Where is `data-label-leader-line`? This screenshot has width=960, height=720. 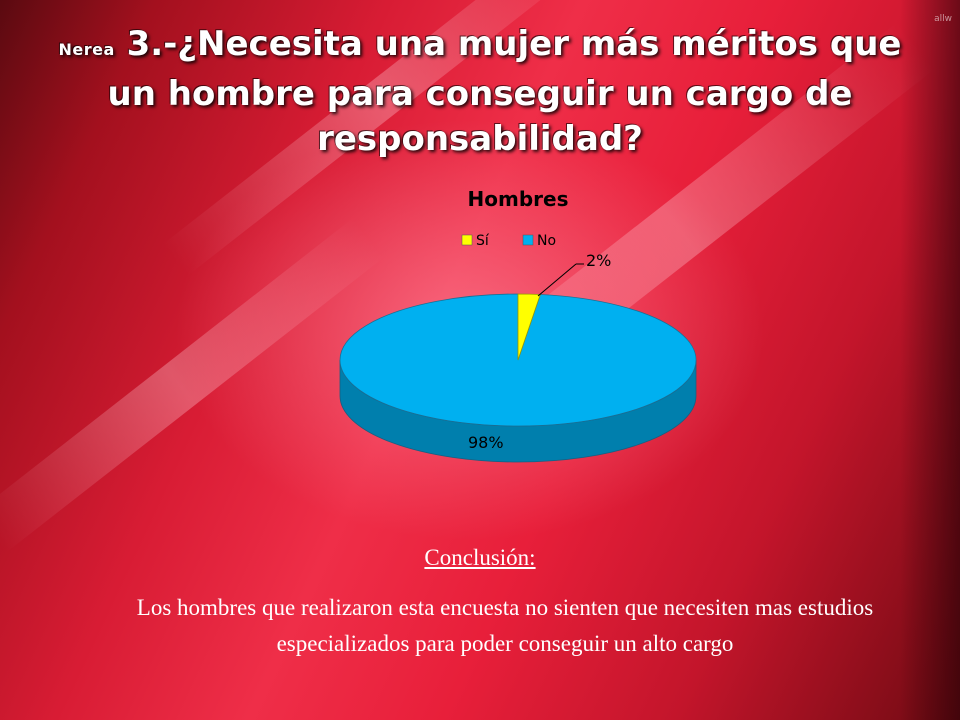
data-label-leader-line is located at coordinates (557, 280).